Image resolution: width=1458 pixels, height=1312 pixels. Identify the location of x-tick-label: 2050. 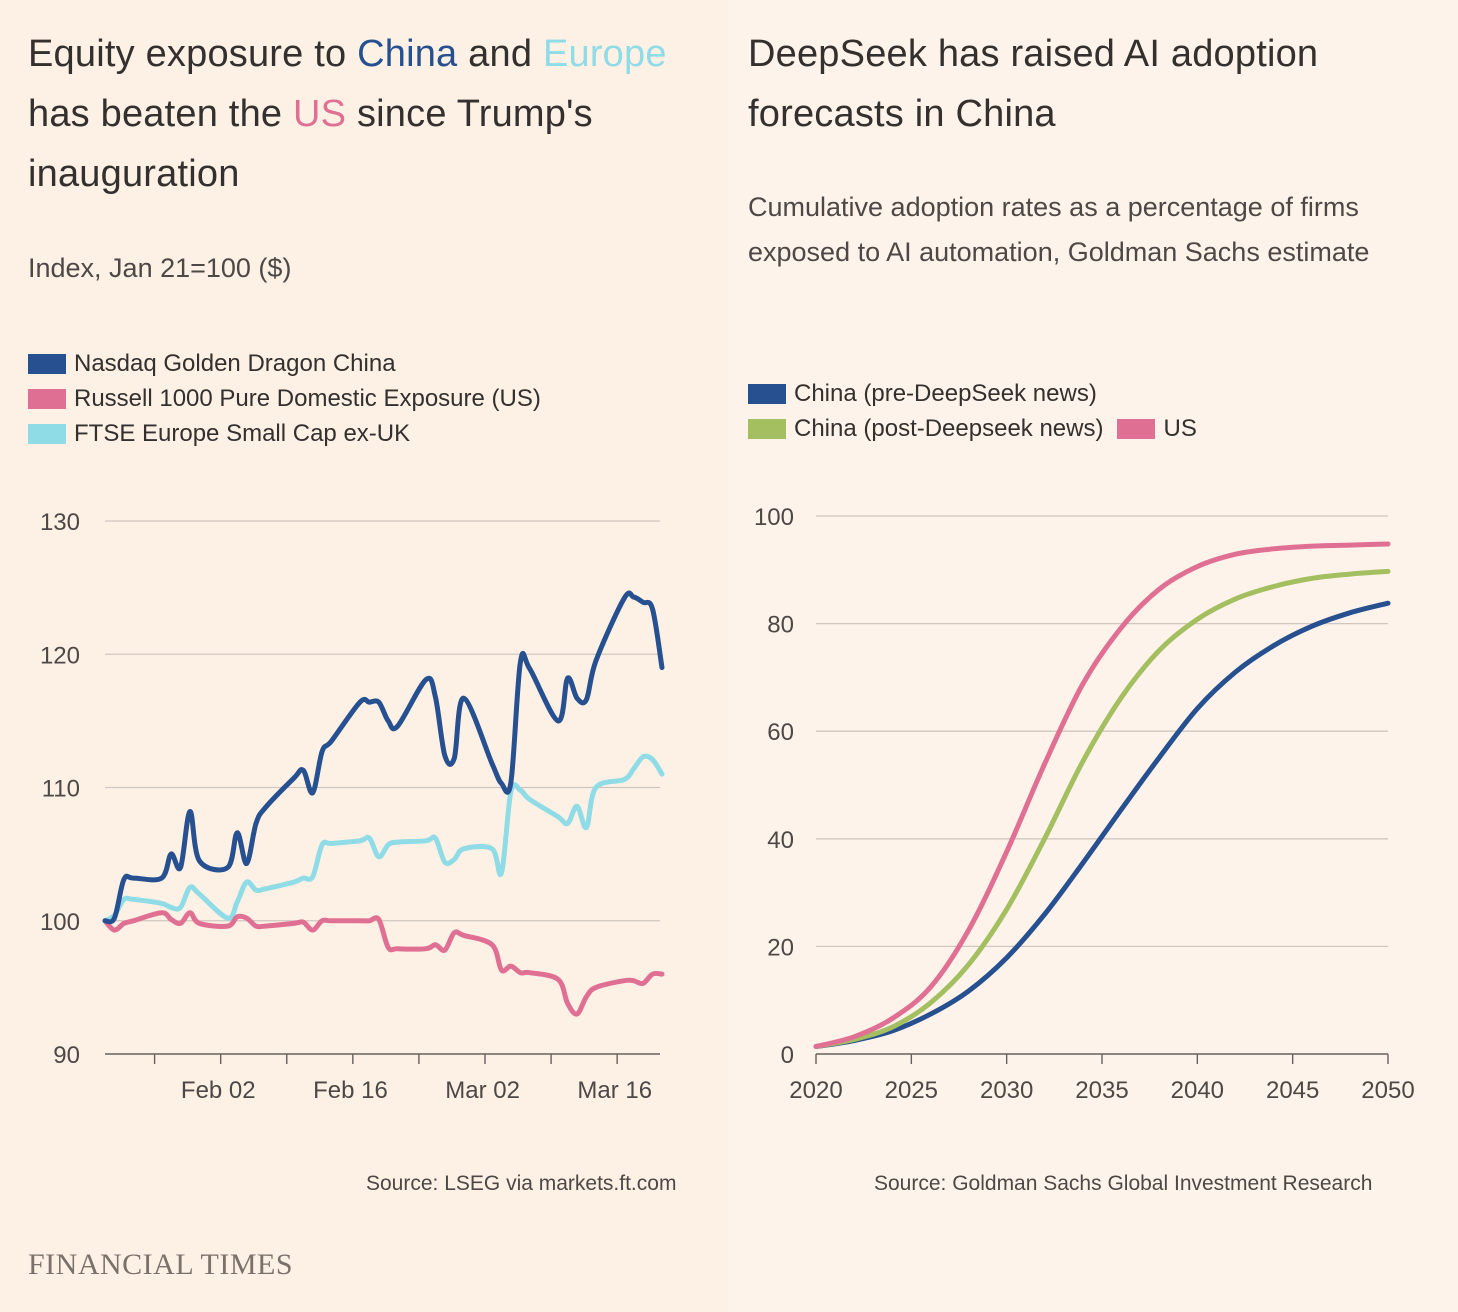
(1387, 1090).